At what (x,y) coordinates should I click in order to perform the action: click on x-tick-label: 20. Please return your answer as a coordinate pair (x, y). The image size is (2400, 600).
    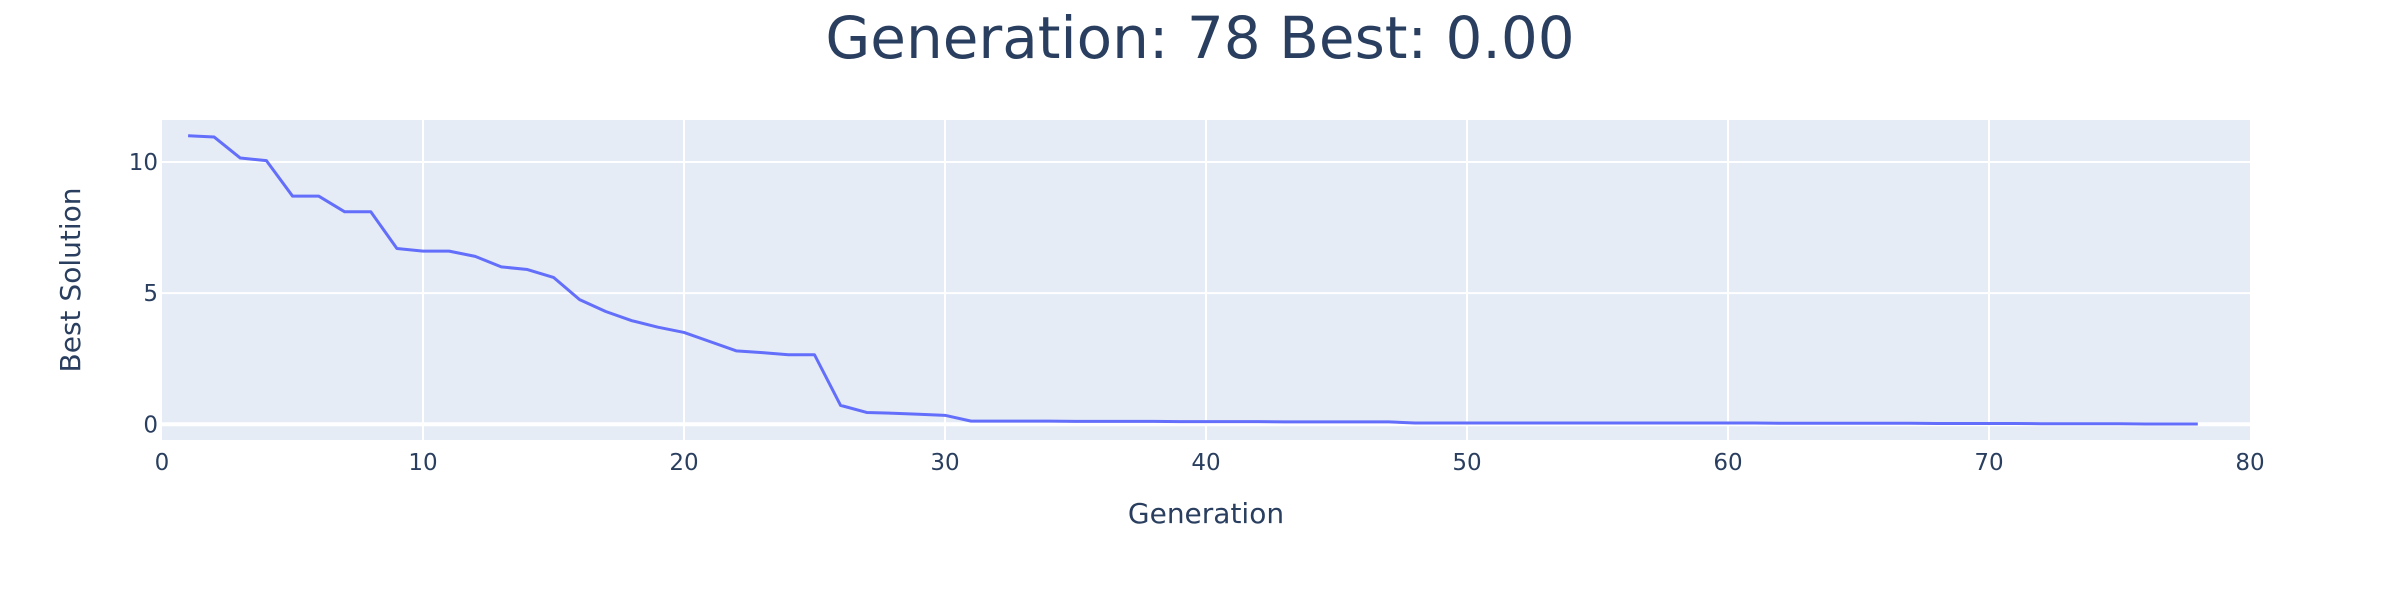
    Looking at the image, I should click on (683, 463).